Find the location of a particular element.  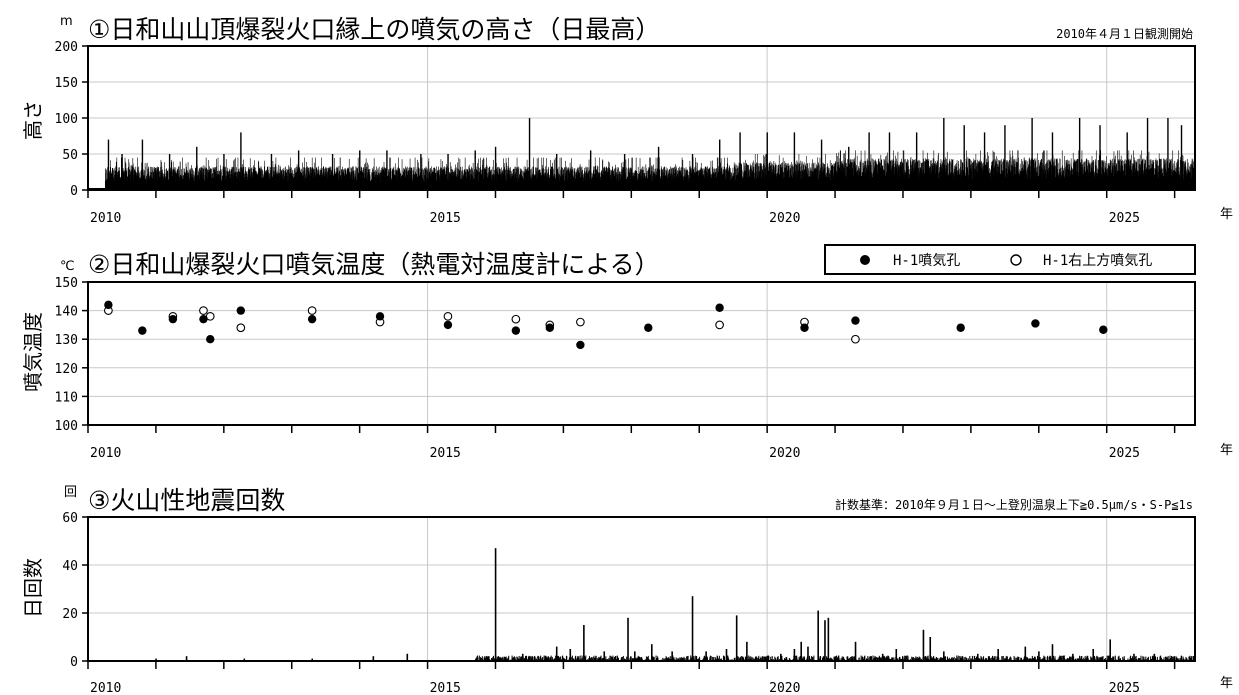

panel-1-xlabel: 年 is located at coordinates (1226, 214).